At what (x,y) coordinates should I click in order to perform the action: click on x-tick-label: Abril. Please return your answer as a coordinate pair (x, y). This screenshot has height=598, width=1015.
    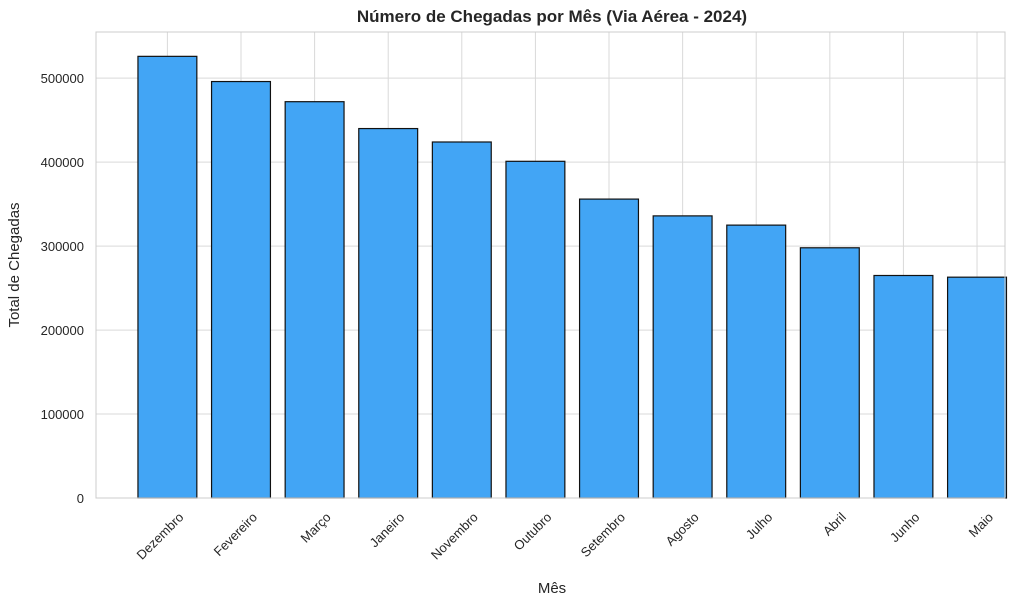
    Looking at the image, I should click on (834, 523).